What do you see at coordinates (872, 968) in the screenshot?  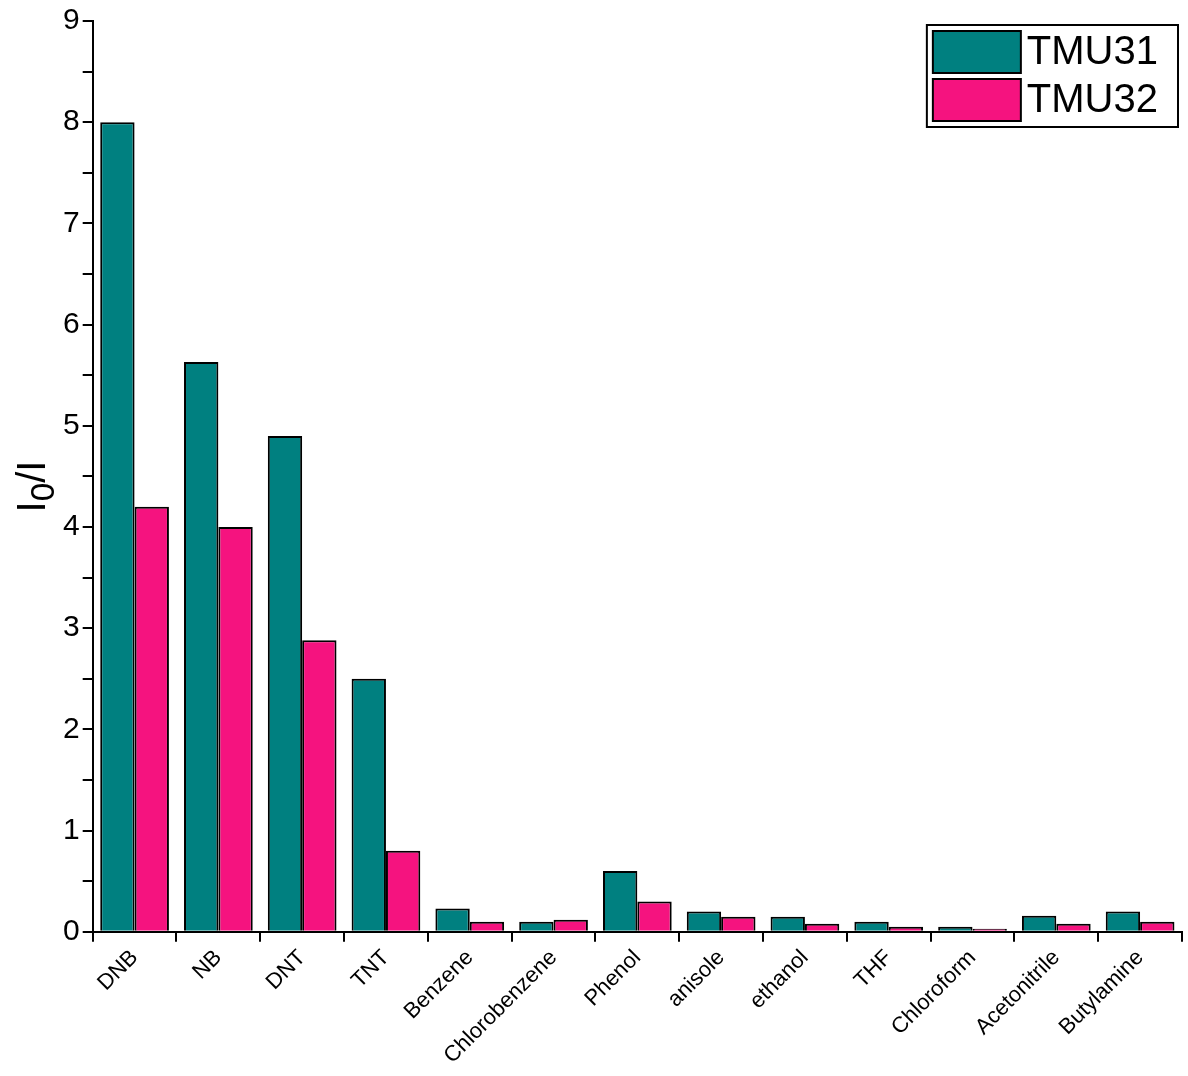 I see `x-tick-label: THF` at bounding box center [872, 968].